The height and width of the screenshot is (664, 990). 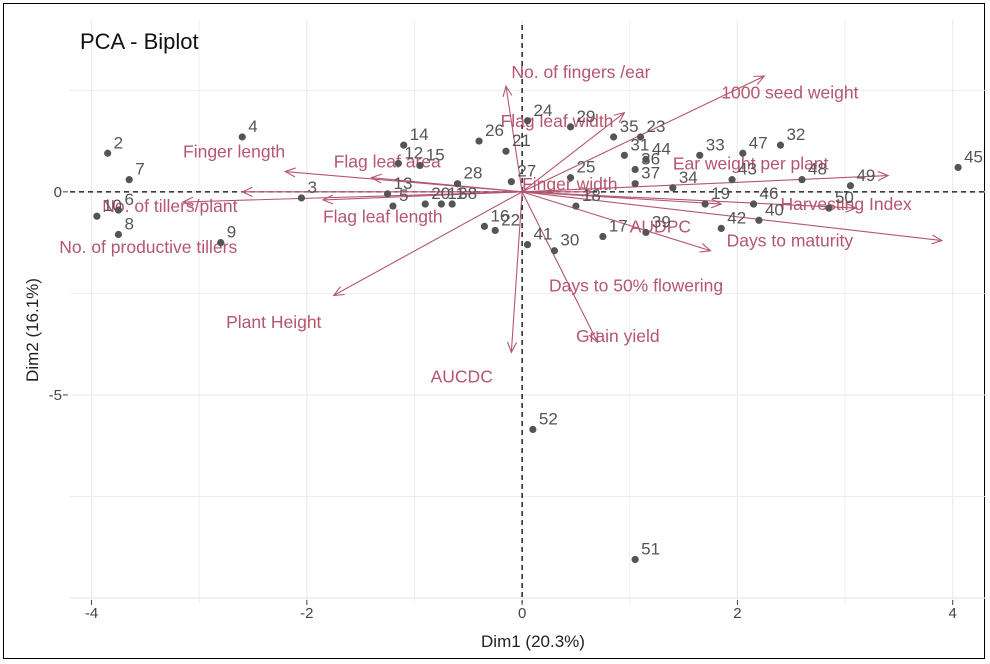 What do you see at coordinates (139, 169) in the screenshot?
I see `point-label: 7` at bounding box center [139, 169].